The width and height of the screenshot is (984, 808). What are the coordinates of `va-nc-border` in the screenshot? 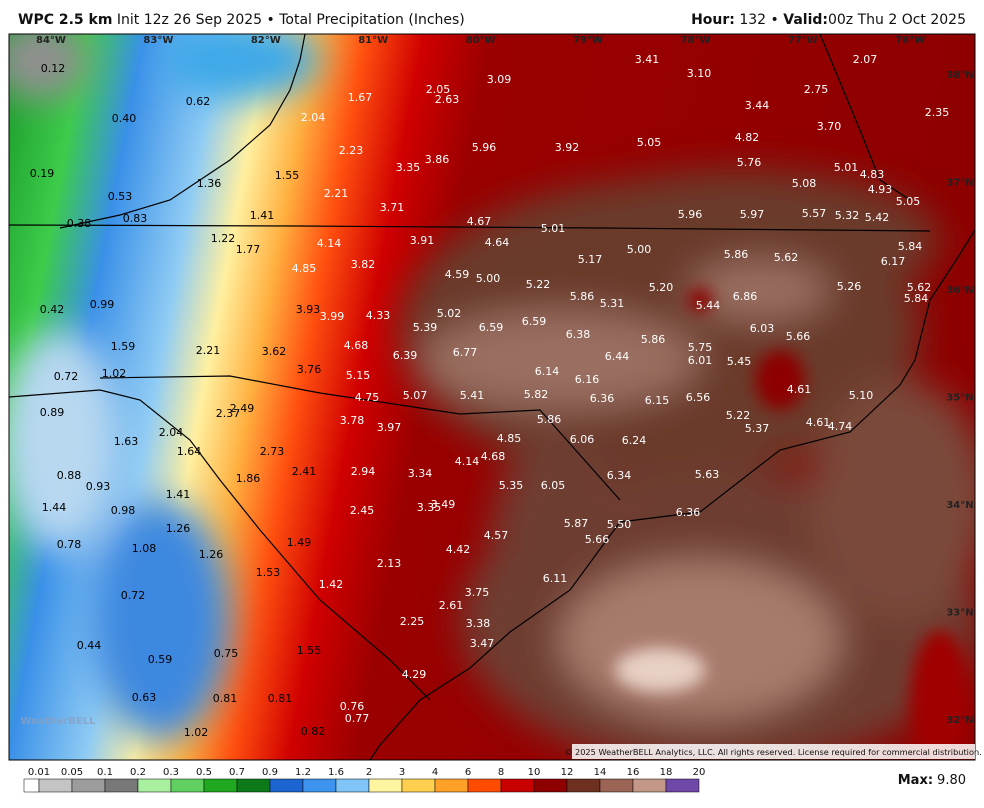 It's located at (469, 228).